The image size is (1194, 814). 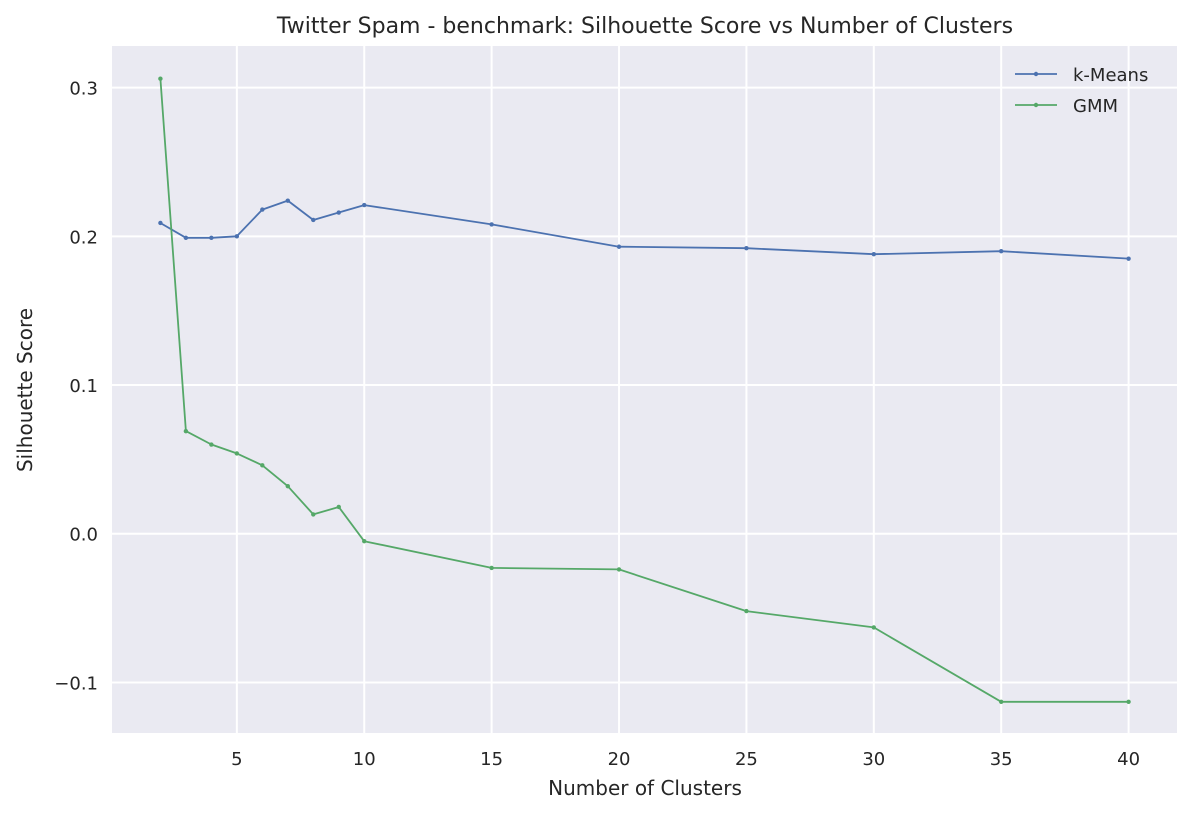 What do you see at coordinates (619, 759) in the screenshot?
I see `x-tick-label: 20` at bounding box center [619, 759].